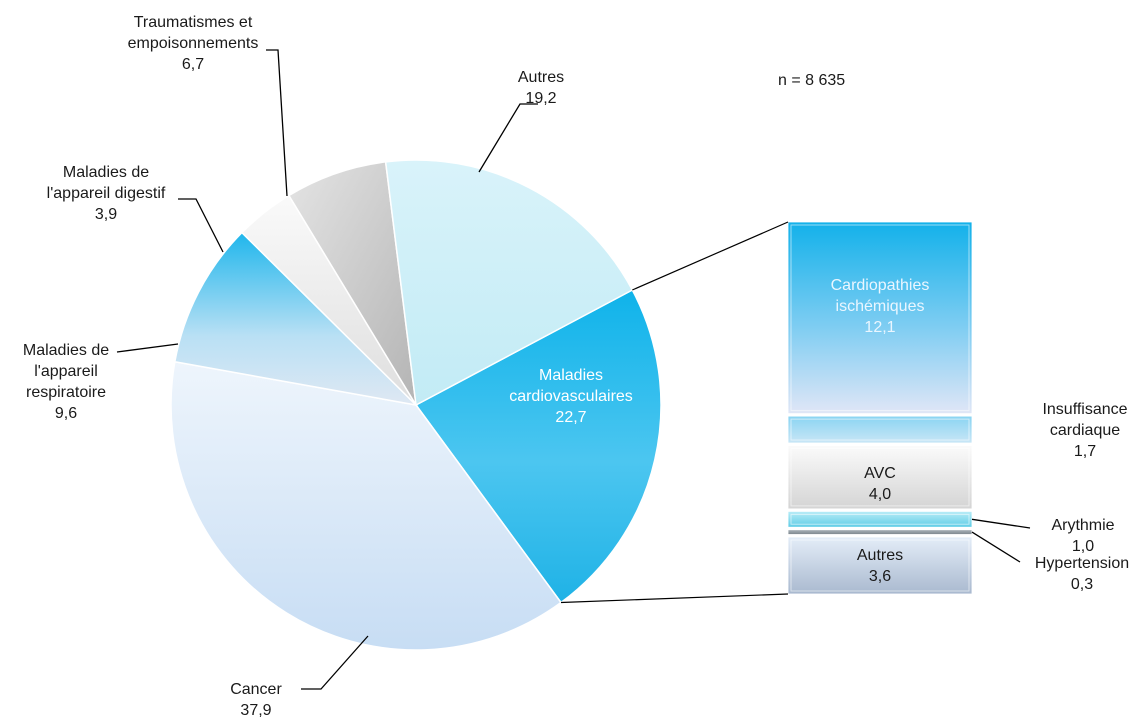 Image resolution: width=1144 pixels, height=724 pixels. Describe the element at coordinates (1001, 523) in the screenshot. I see `leader-line-arythmie` at that location.